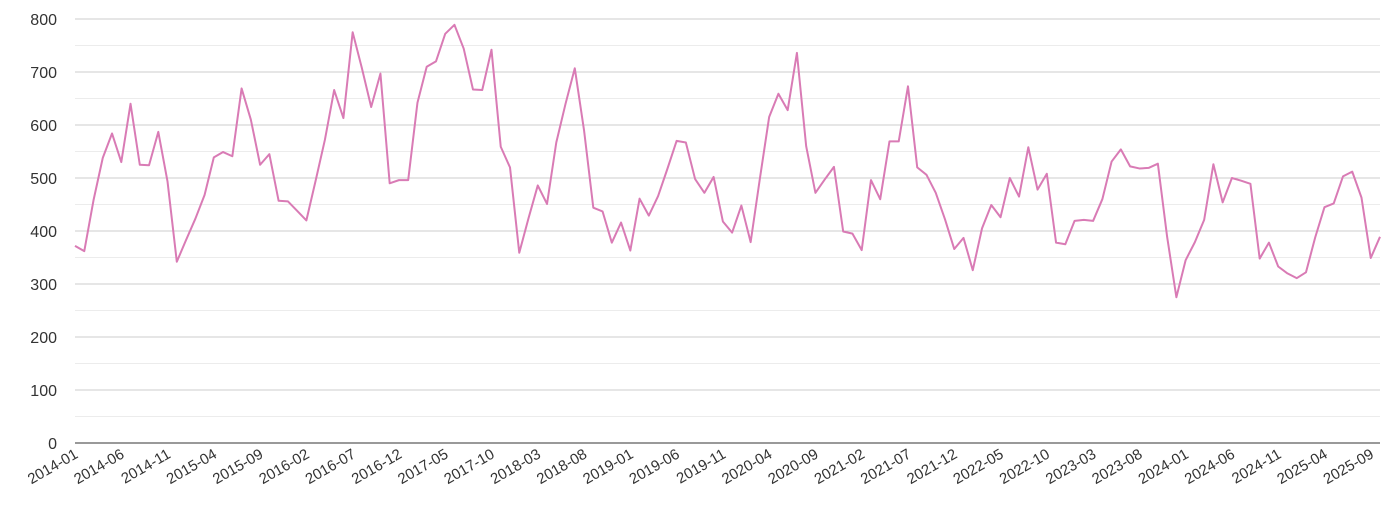 This screenshot has height=510, width=1390. What do you see at coordinates (1117, 467) in the screenshot?
I see `x-tick-label: 2023-08` at bounding box center [1117, 467].